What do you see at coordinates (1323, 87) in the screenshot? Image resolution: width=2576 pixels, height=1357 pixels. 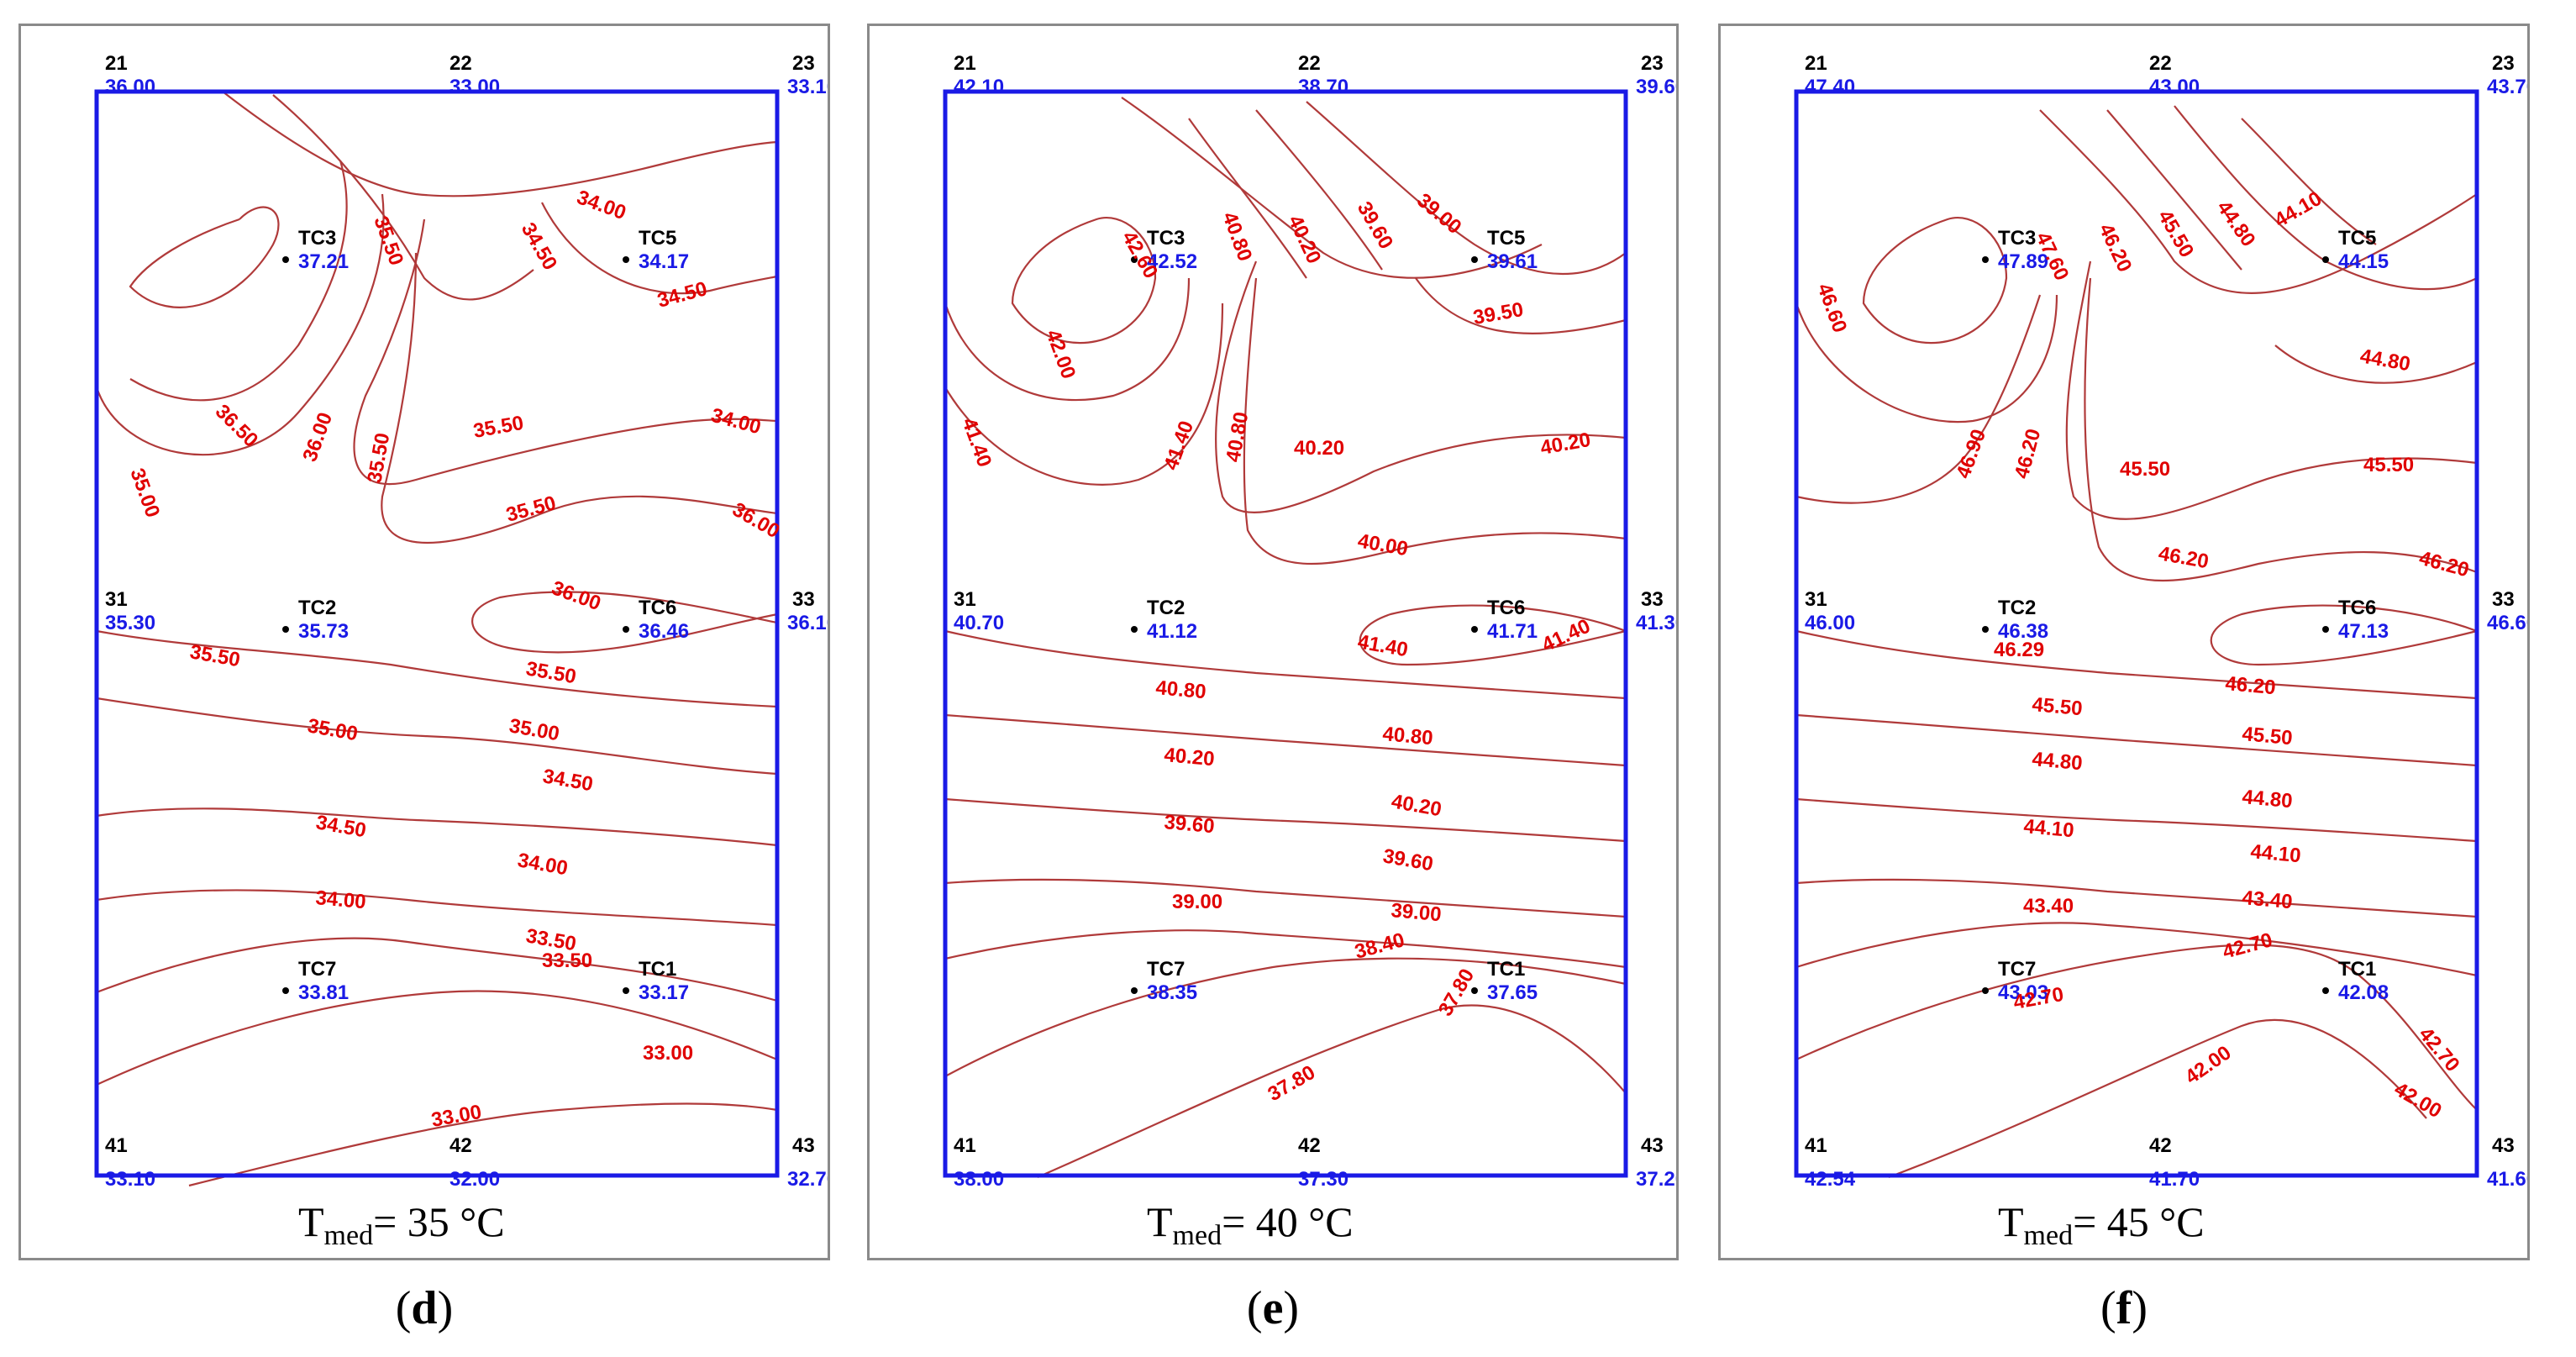 I see `point-value: 38.70` at bounding box center [1323, 87].